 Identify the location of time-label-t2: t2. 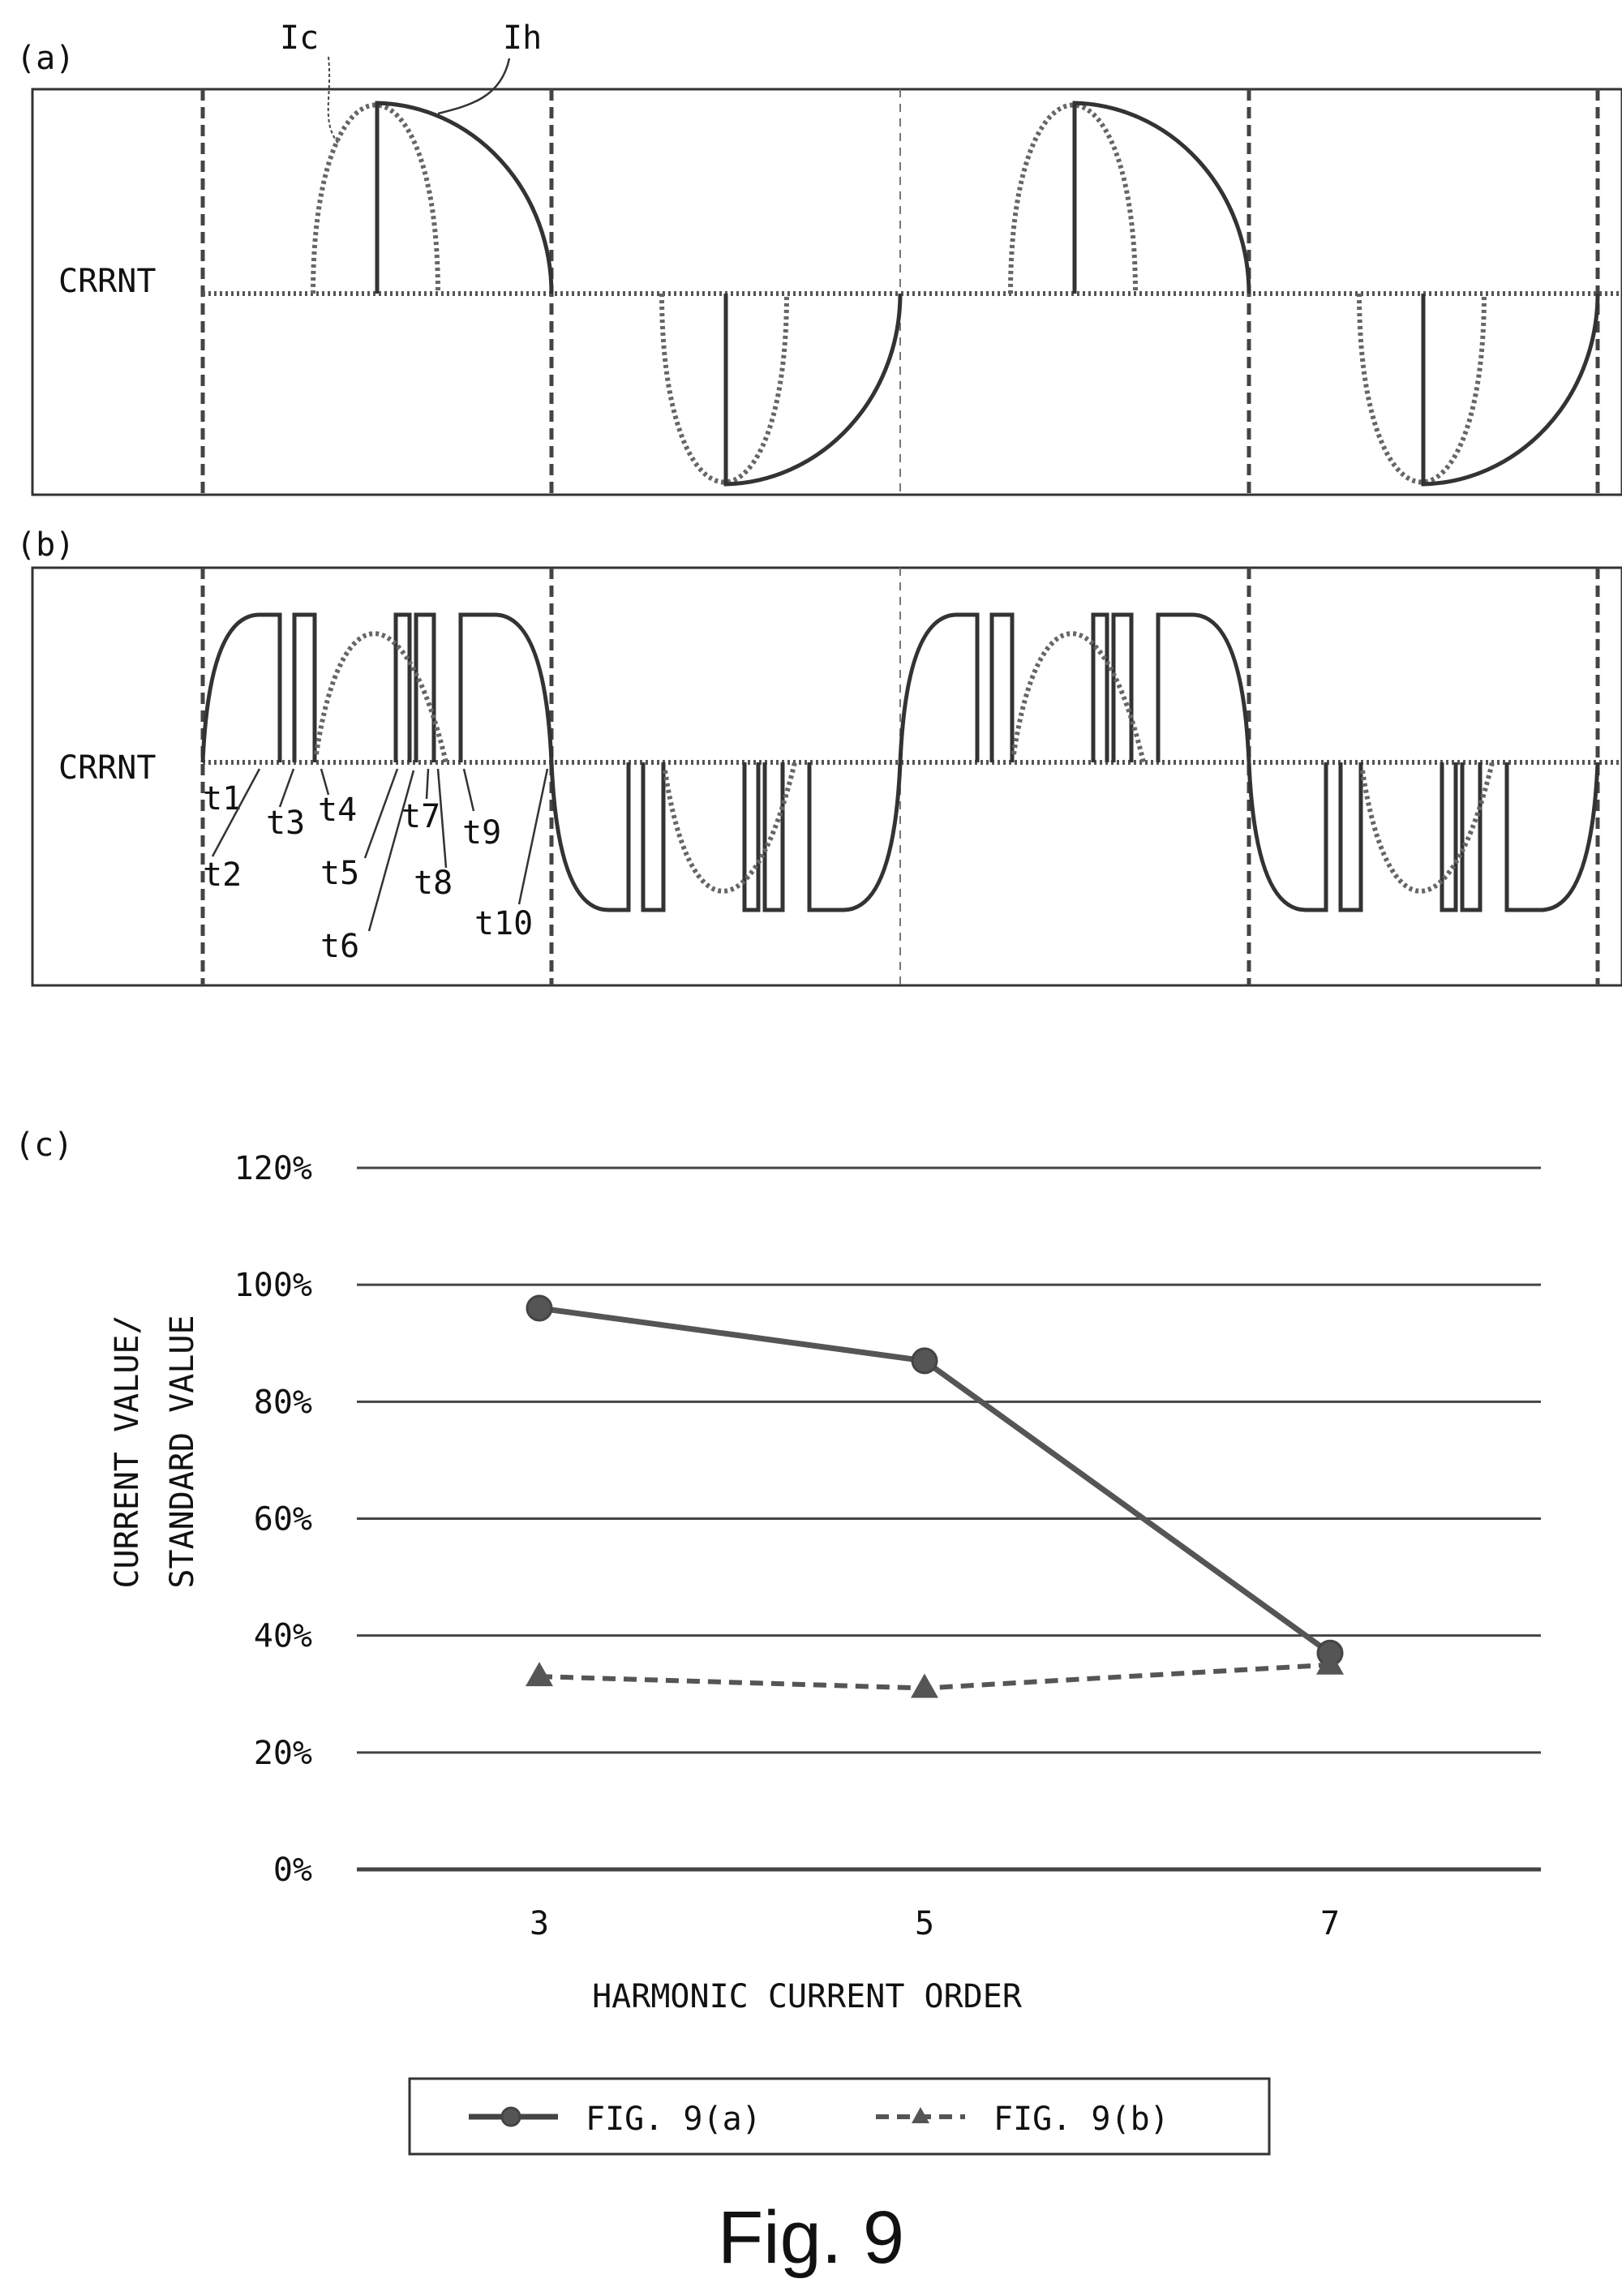
(222, 875).